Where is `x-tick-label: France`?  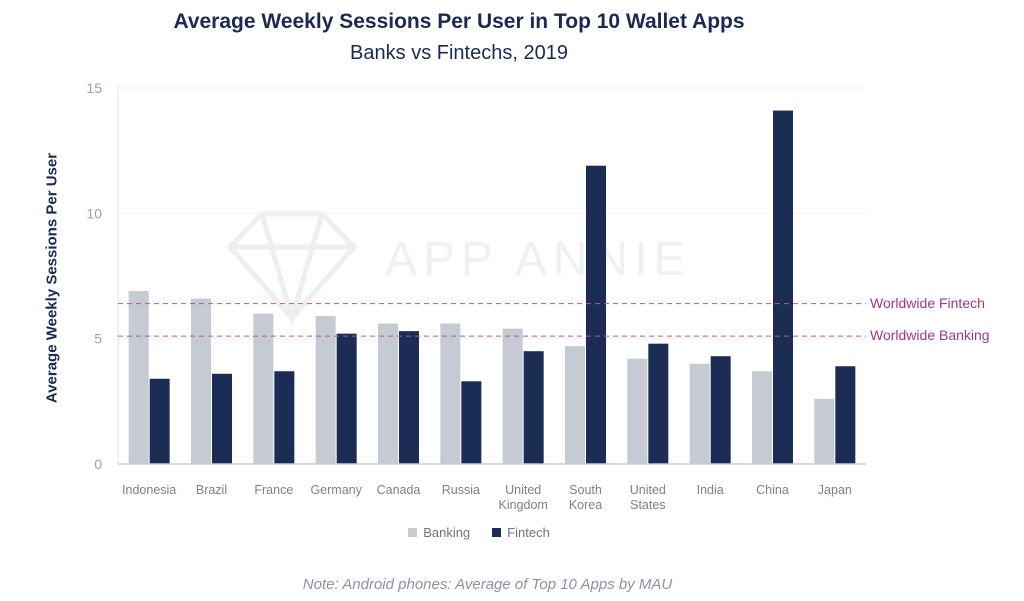 x-tick-label: France is located at coordinates (273, 490).